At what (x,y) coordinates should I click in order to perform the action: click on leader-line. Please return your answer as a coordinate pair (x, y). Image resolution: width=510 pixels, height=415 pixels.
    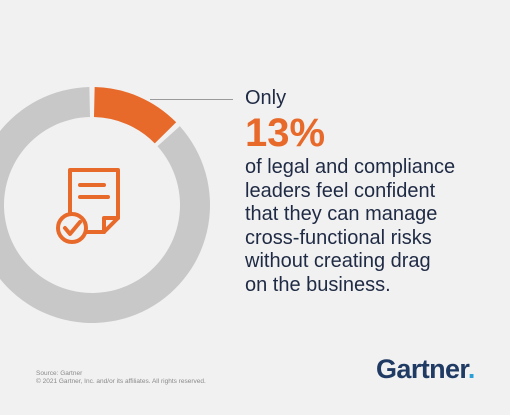
    Looking at the image, I should click on (191, 99).